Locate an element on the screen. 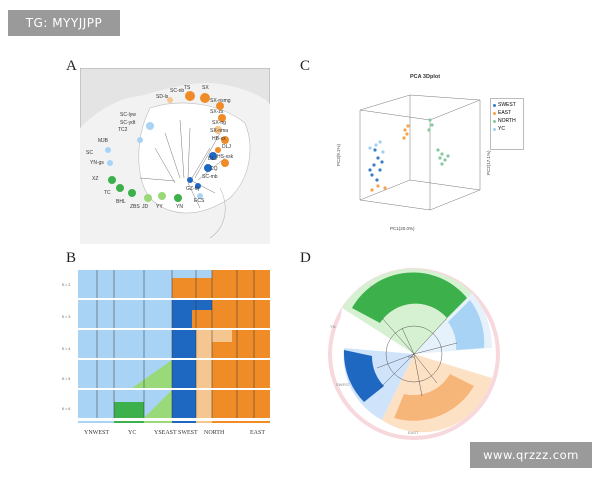  map-label: TC2 is located at coordinates (123, 130).